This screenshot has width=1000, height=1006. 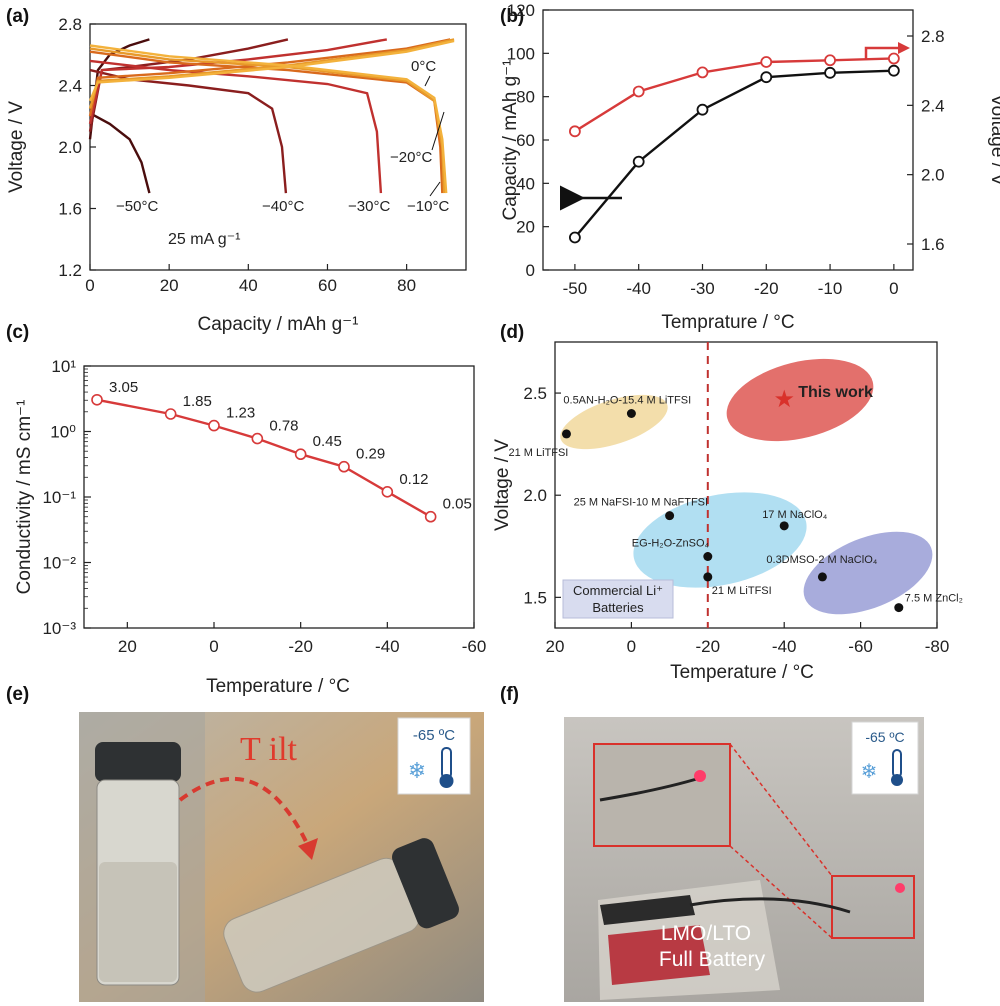 I want to click on commercial-li-box, so click(x=618, y=599).